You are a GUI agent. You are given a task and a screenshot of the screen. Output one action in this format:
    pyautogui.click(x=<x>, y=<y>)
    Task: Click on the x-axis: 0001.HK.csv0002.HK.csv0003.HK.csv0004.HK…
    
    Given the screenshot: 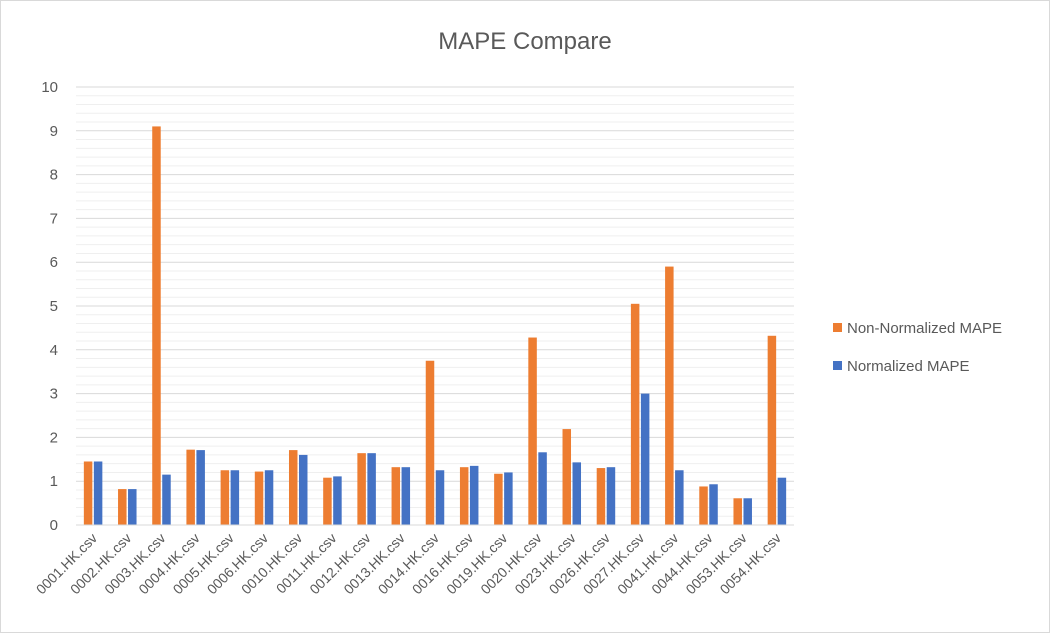 What is the action you would take?
    pyautogui.click(x=413, y=560)
    